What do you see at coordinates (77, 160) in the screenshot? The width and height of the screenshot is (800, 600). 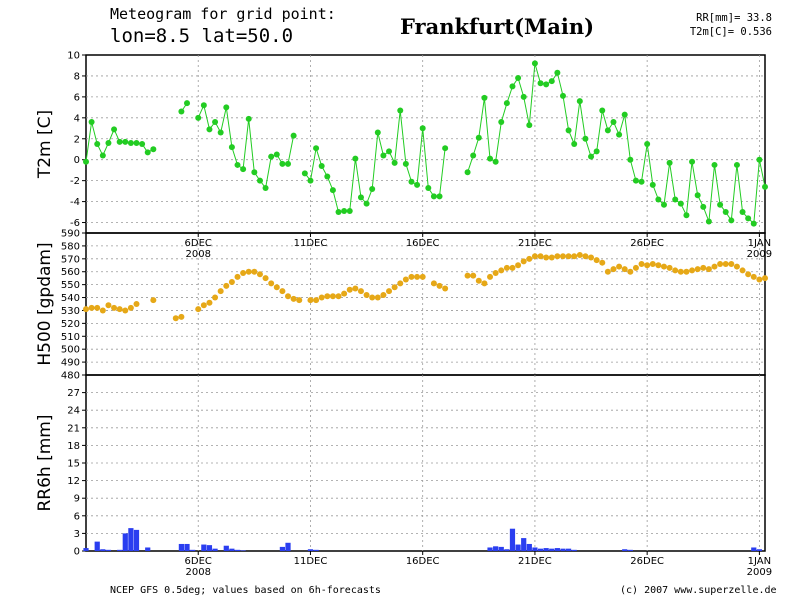 I see `t2m-ytick-label: 0` at bounding box center [77, 160].